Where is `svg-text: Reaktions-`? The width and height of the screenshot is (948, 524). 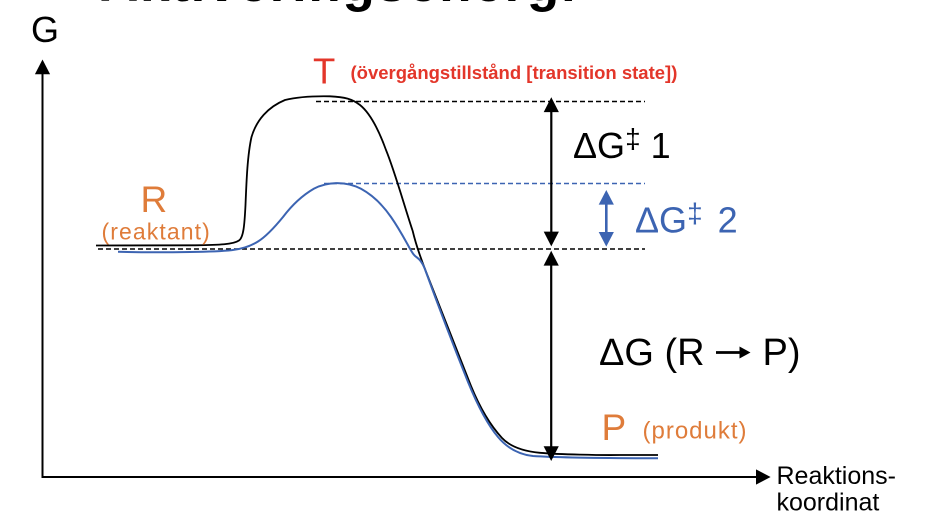 svg-text: Reaktions- is located at coordinates (837, 476).